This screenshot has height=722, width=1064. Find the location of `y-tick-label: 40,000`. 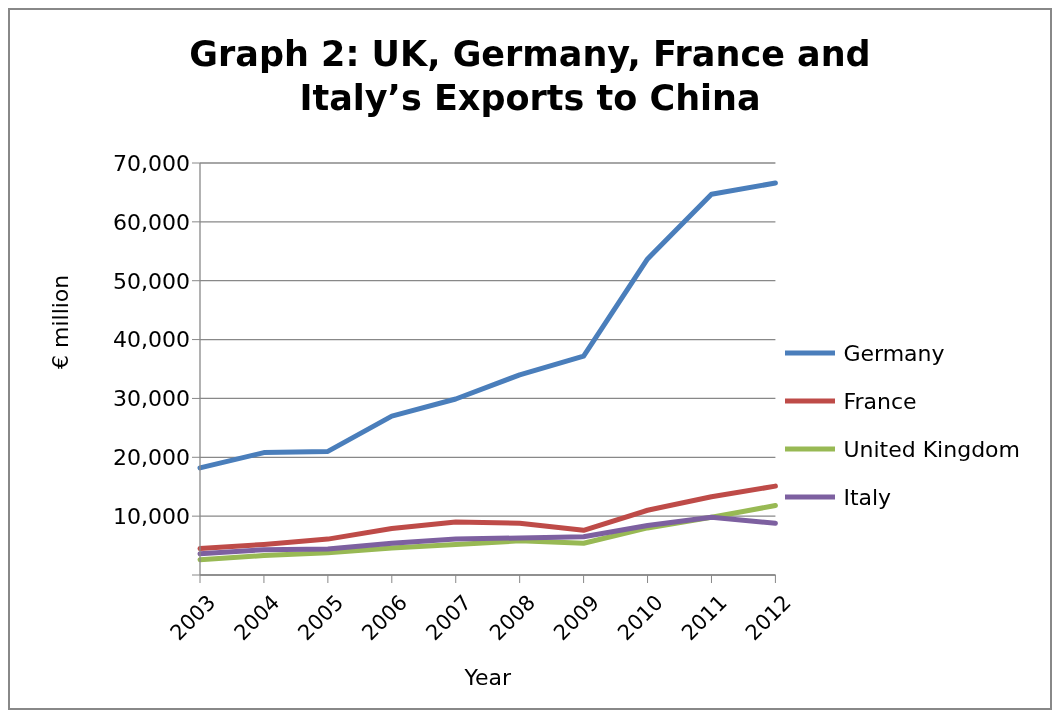

y-tick-label: 40,000 is located at coordinates (151, 340).